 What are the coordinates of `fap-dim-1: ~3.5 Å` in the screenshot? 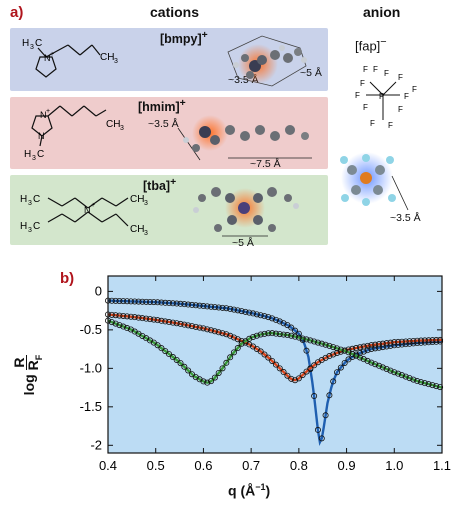 It's located at (405, 218).